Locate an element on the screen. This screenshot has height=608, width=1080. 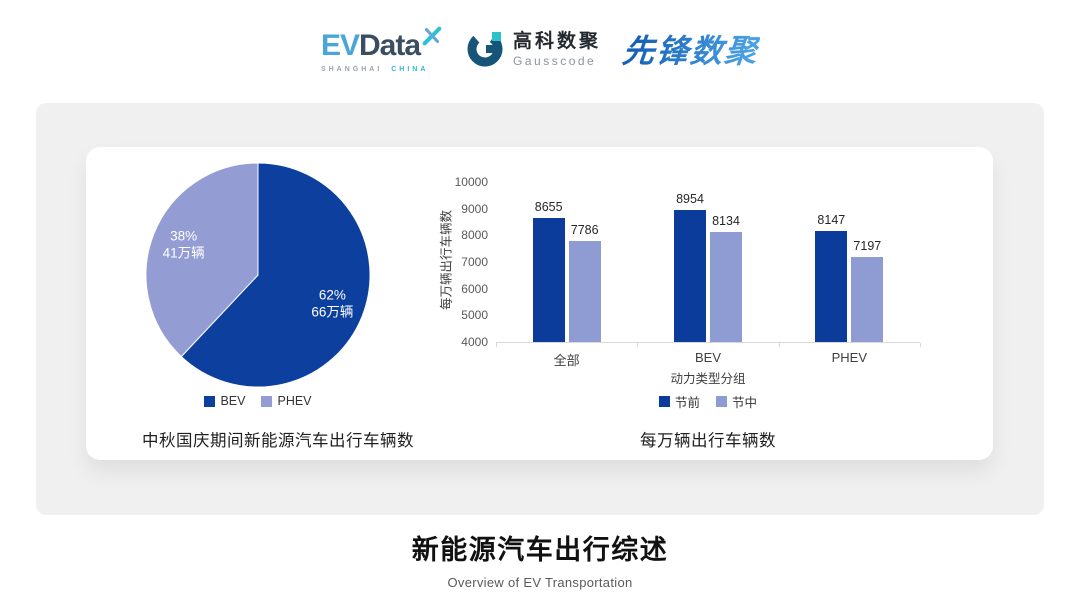
legend-swatch-PHEV is located at coordinates (267, 401).